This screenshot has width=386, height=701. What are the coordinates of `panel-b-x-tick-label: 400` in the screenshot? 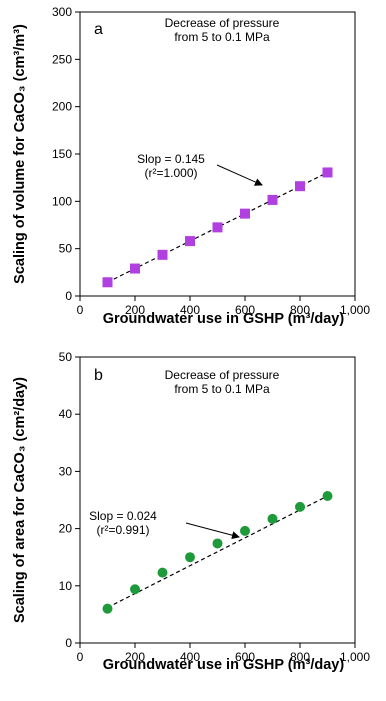 It's located at (190, 657).